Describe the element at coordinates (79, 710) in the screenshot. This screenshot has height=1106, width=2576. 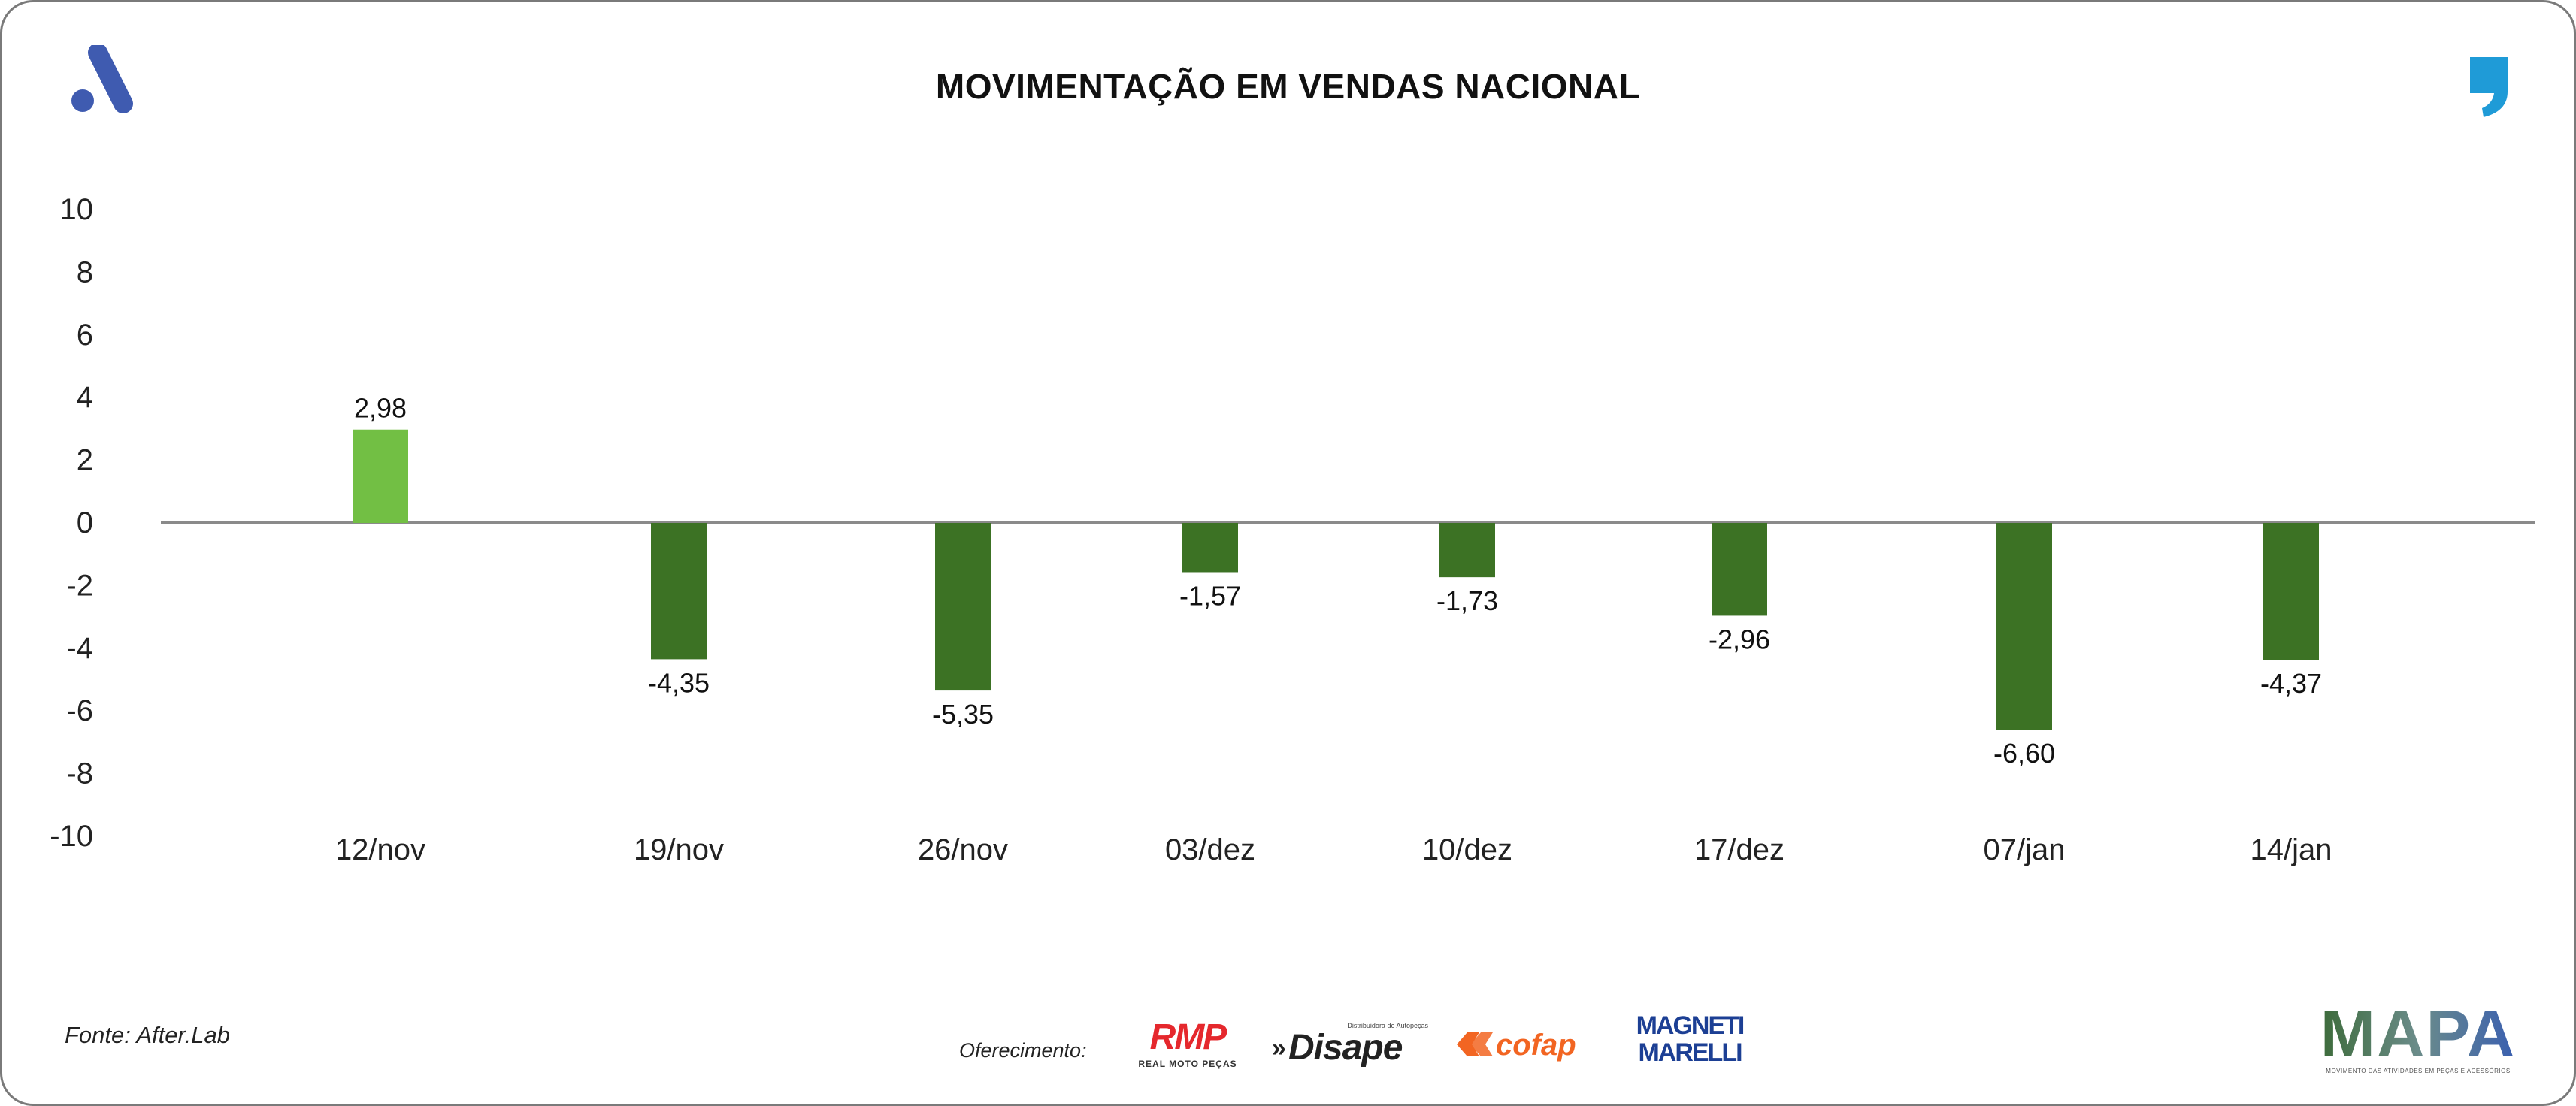
I see `y-tick-label: -6` at that location.